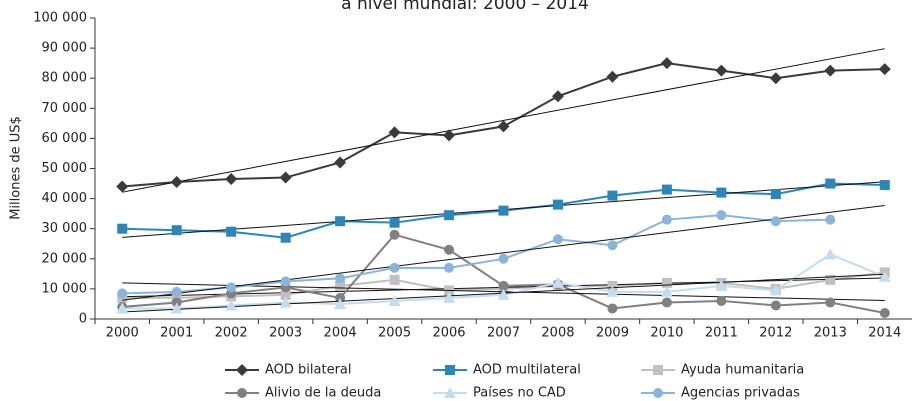  Describe the element at coordinates (775, 333) in the screenshot. I see `x-tick-label: 2012` at that location.